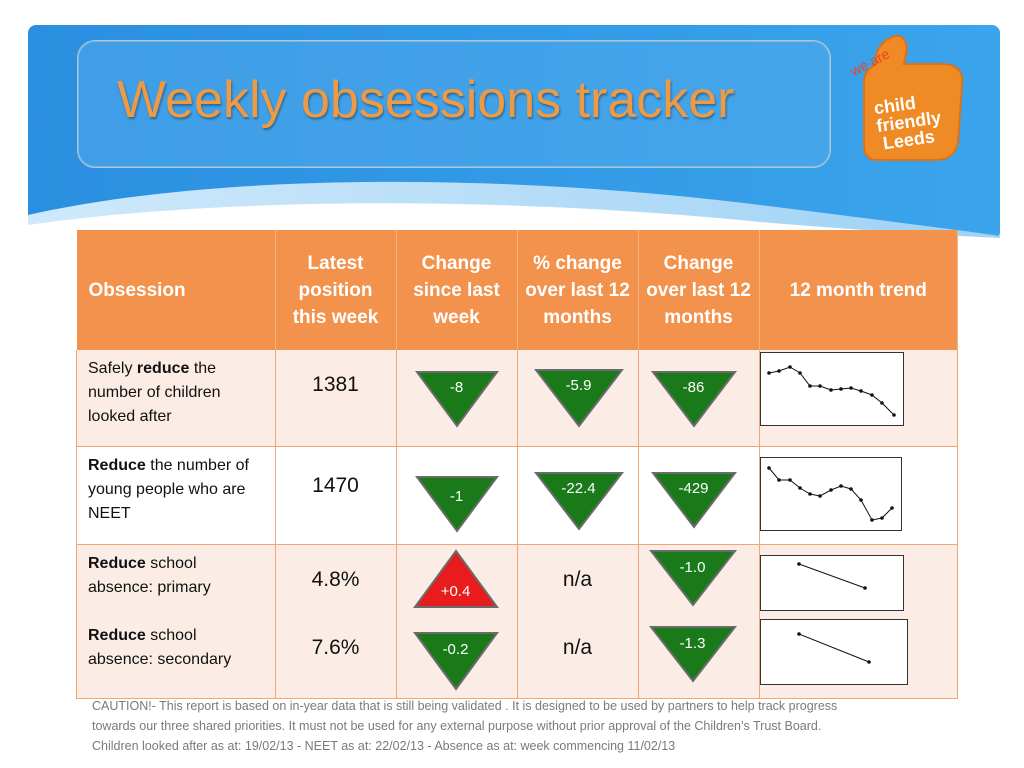 This screenshot has height=768, width=1024. Describe the element at coordinates (578, 385) in the screenshot. I see `pct-change-value: -5.9` at that location.